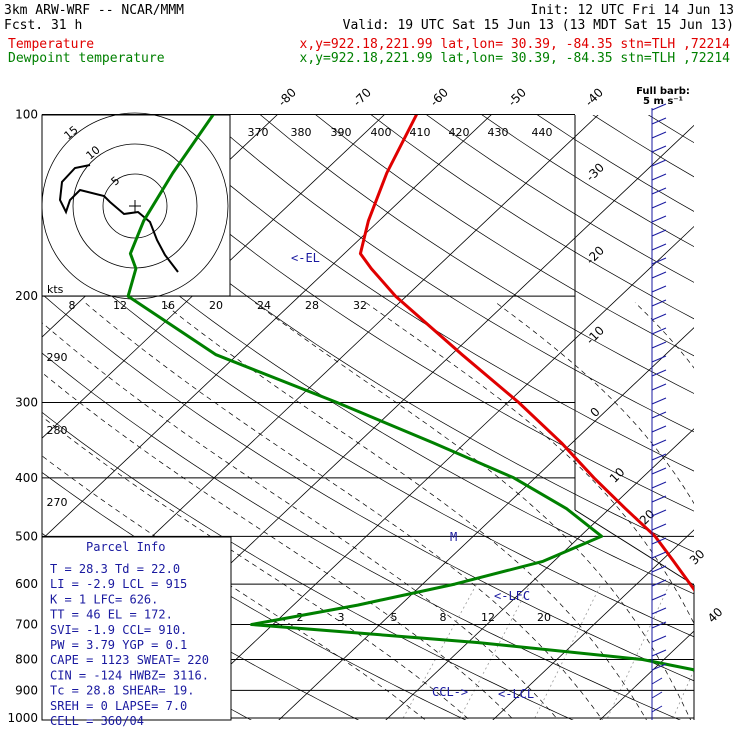 The height and width of the screenshot is (740, 740). What do you see at coordinates (86, 58) in the screenshot?
I see `dewpoint-series-name: Dewpoint temperature` at bounding box center [86, 58].